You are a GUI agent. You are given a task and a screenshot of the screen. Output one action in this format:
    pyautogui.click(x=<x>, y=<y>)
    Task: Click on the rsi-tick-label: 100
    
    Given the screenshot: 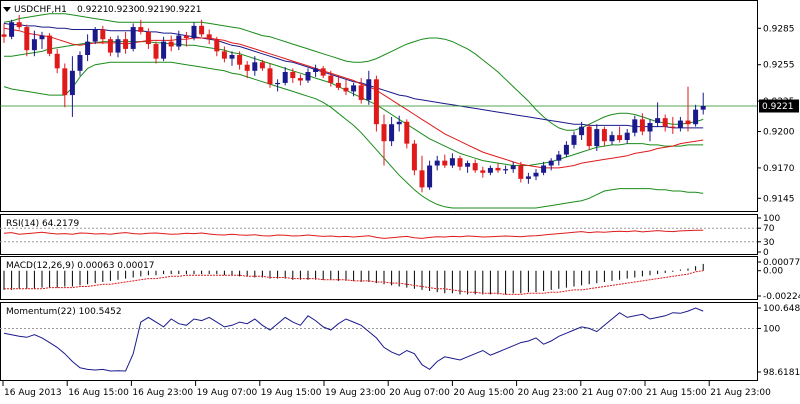 What is the action you would take?
    pyautogui.click(x=771, y=219)
    